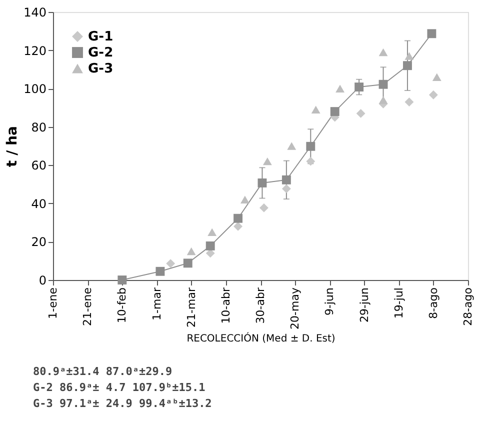 Image resolution: width=494 pixels, height=445 pixels. Describe the element at coordinates (102, 371) in the screenshot. I see `text: 80.9ᵃ±31.4 87.0ᵃ±29.9` at that location.